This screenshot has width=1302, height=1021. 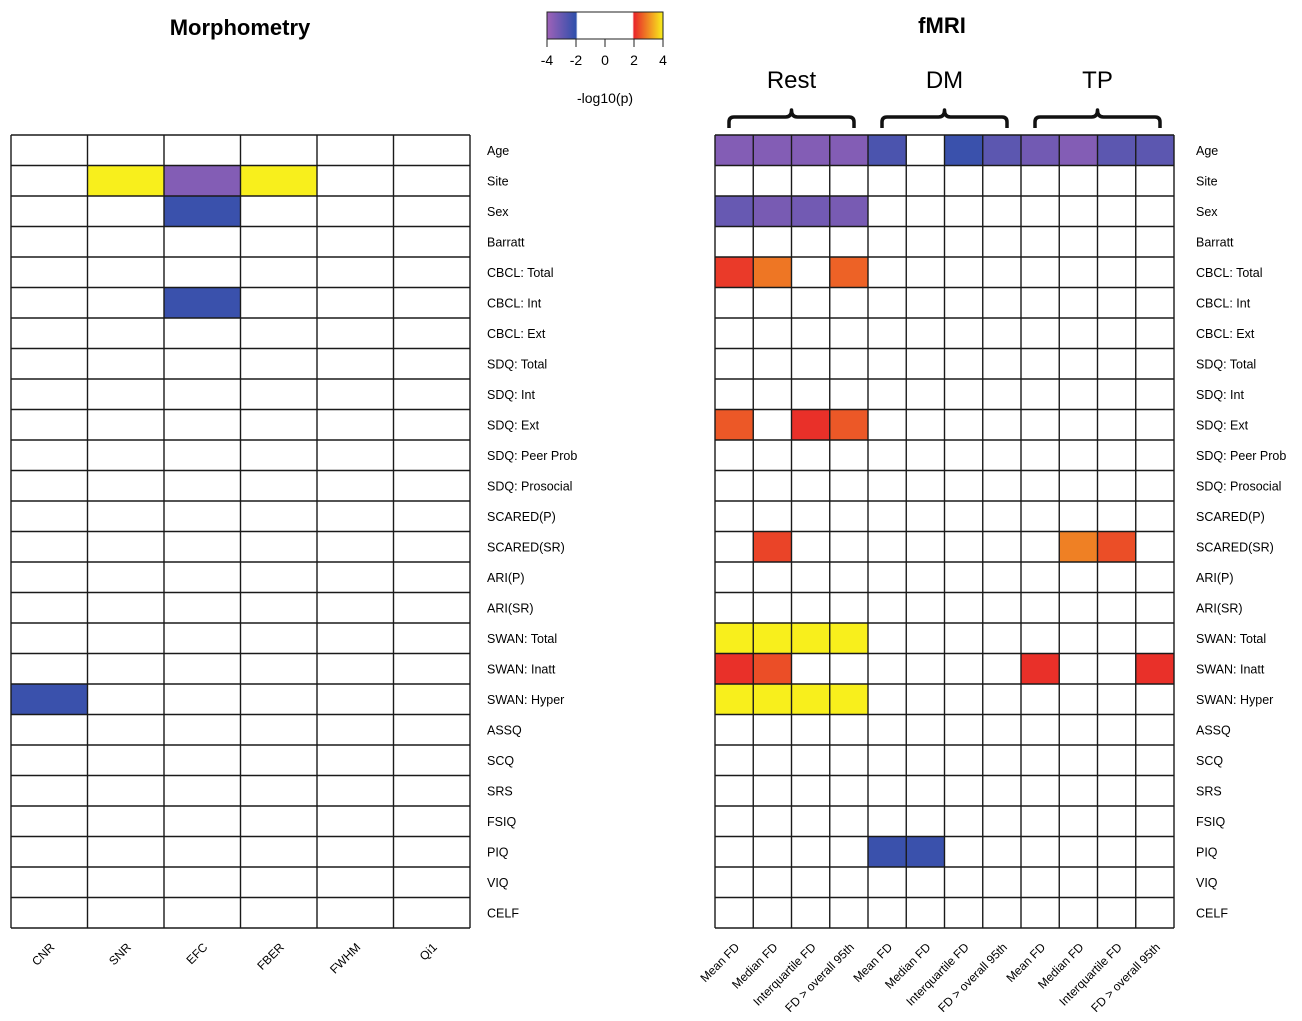 What do you see at coordinates (1241, 456) in the screenshot?
I see `fmri-row-label: SDQ: Peer Prob` at bounding box center [1241, 456].